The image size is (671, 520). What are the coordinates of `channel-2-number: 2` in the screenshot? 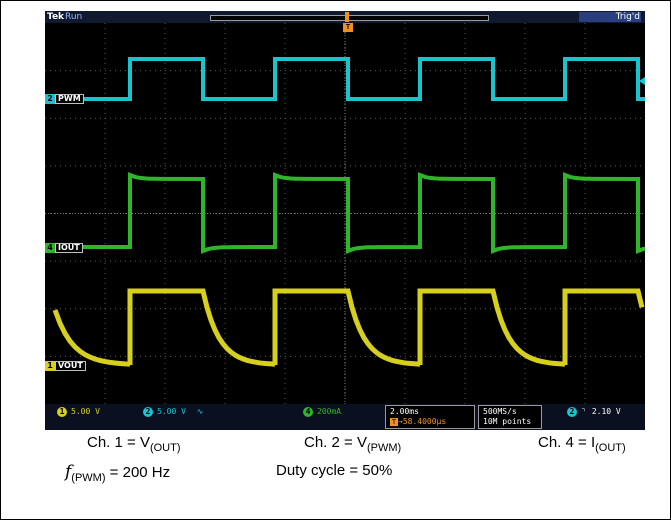 It's located at (50, 99).